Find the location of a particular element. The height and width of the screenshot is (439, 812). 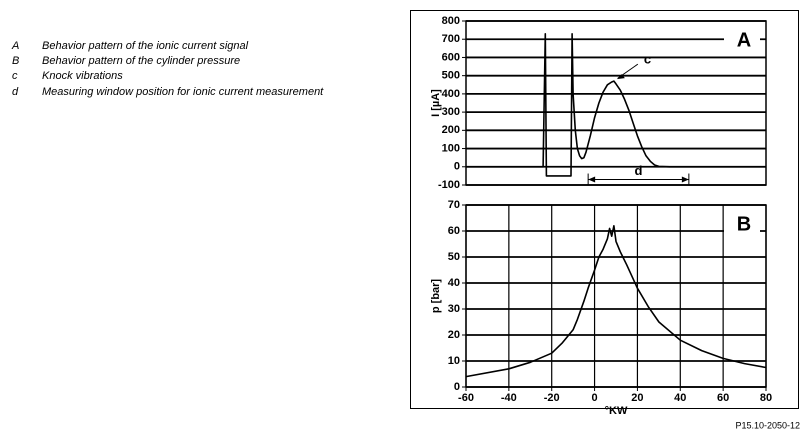

annotation: d is located at coordinates (639, 170).